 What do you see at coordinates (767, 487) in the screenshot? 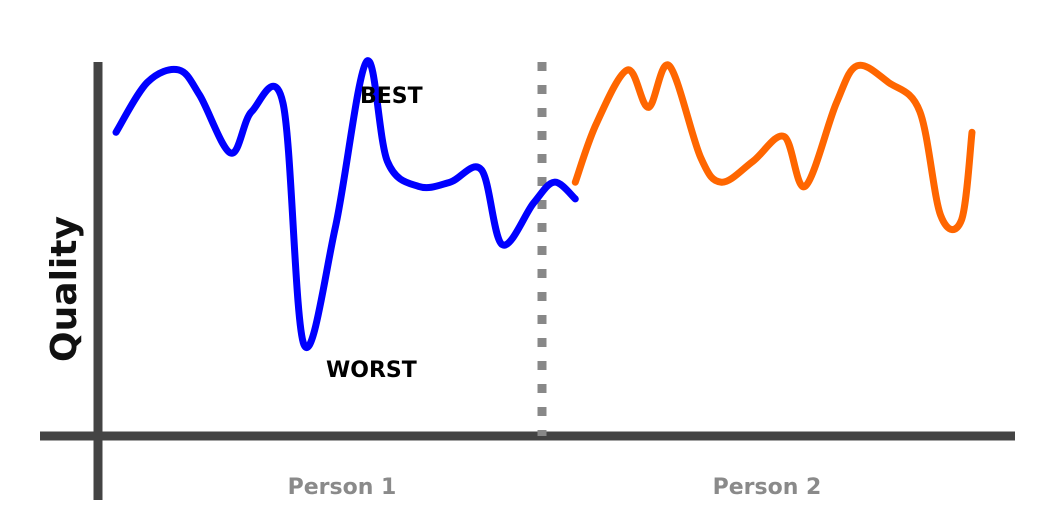
I see `x-category-label-person-2: Person 2` at bounding box center [767, 487].